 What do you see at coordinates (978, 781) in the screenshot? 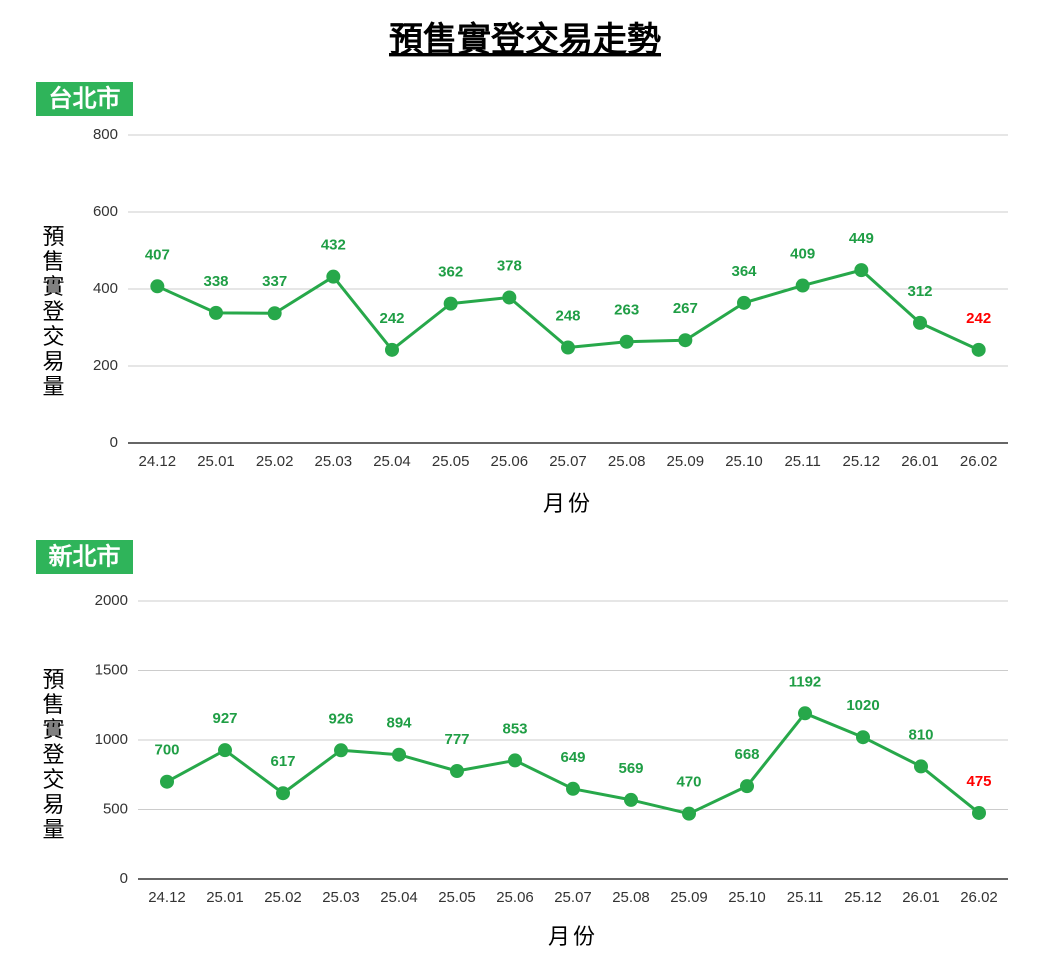
I see `data-label: 475` at bounding box center [978, 781].